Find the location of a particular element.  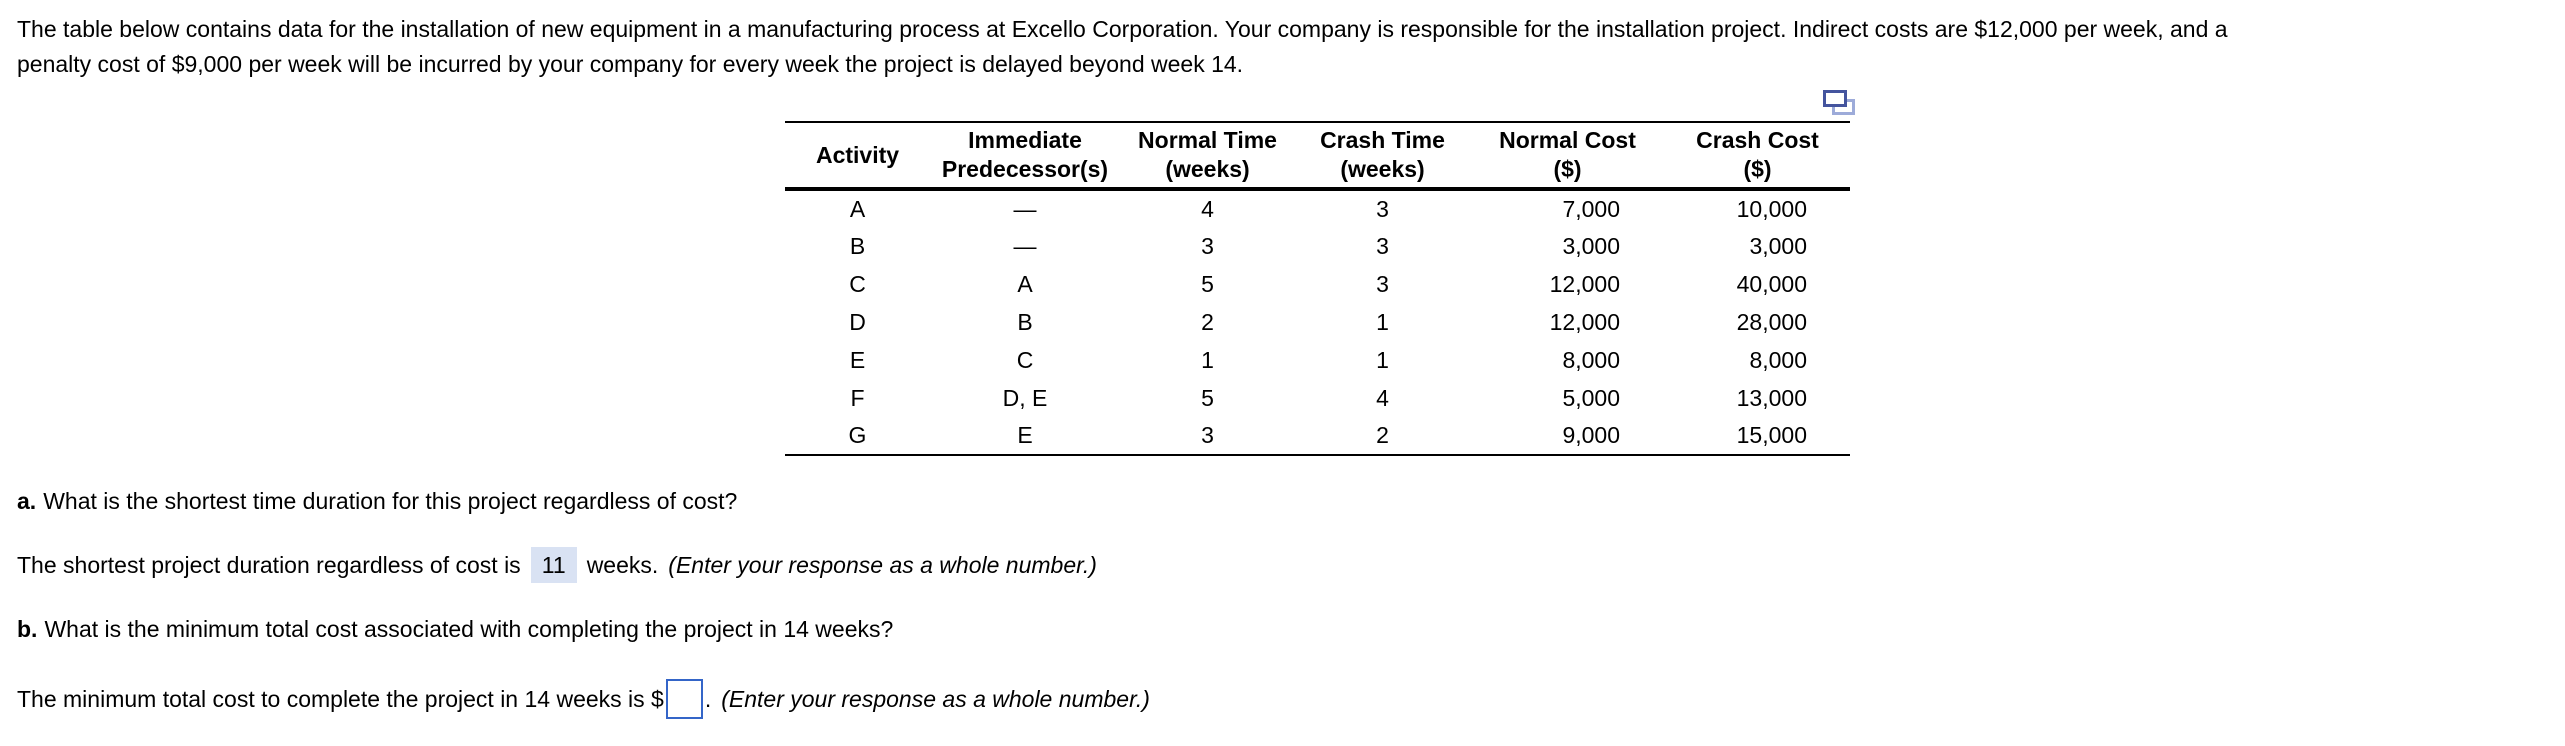

cell-crash-cost: 40,000 is located at coordinates (1771, 283).